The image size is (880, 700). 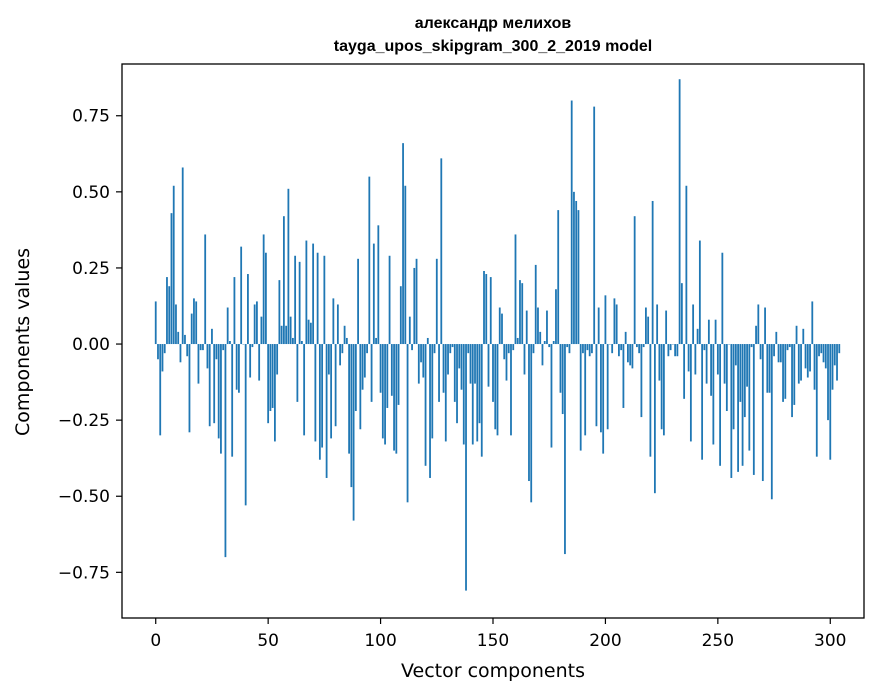 What do you see at coordinates (493, 46) in the screenshot?
I see `chart-title-line2: tayga_upos_skipgram_300_2_2019 model` at bounding box center [493, 46].